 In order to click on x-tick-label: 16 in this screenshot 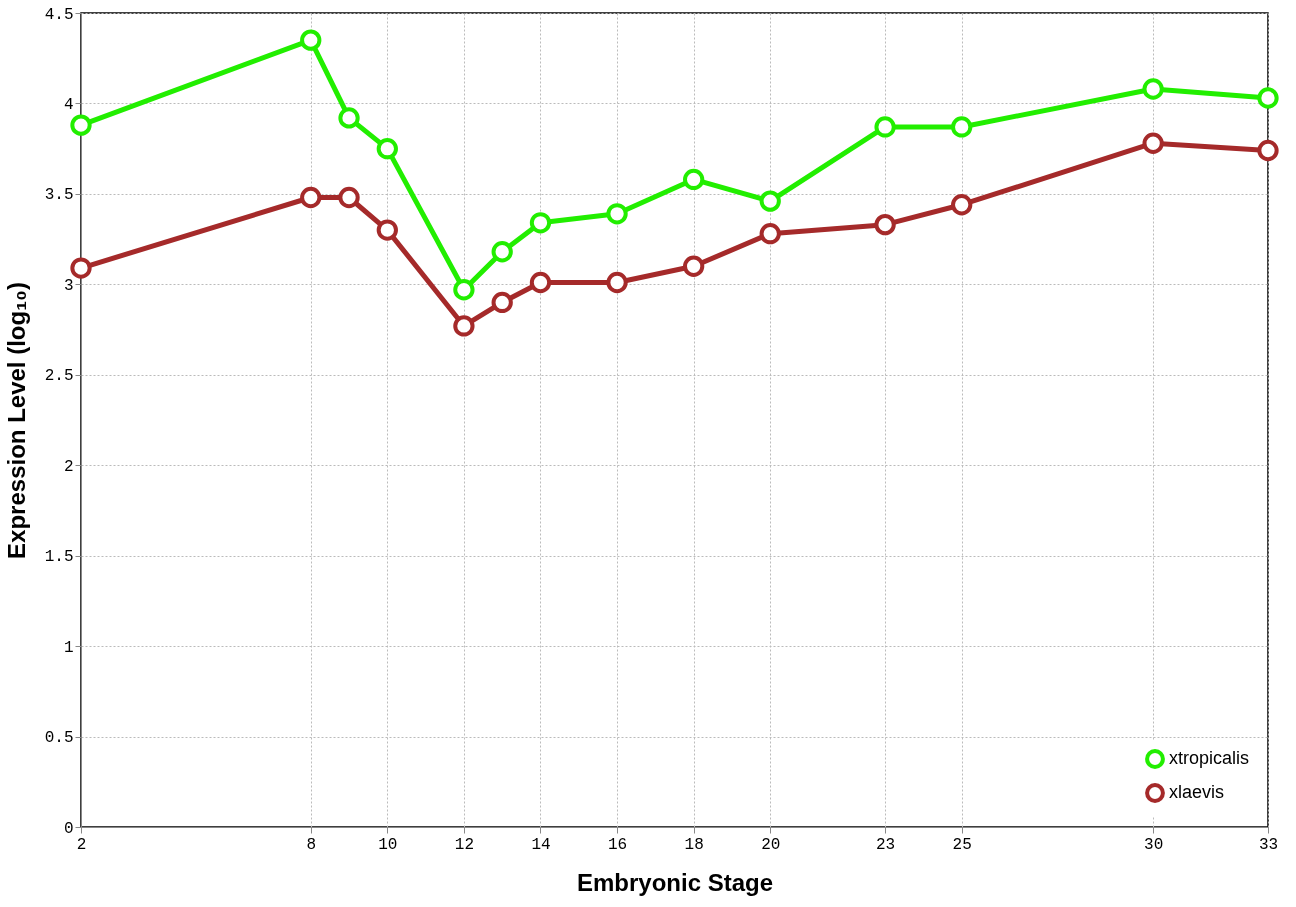, I will do `click(617, 844)`.